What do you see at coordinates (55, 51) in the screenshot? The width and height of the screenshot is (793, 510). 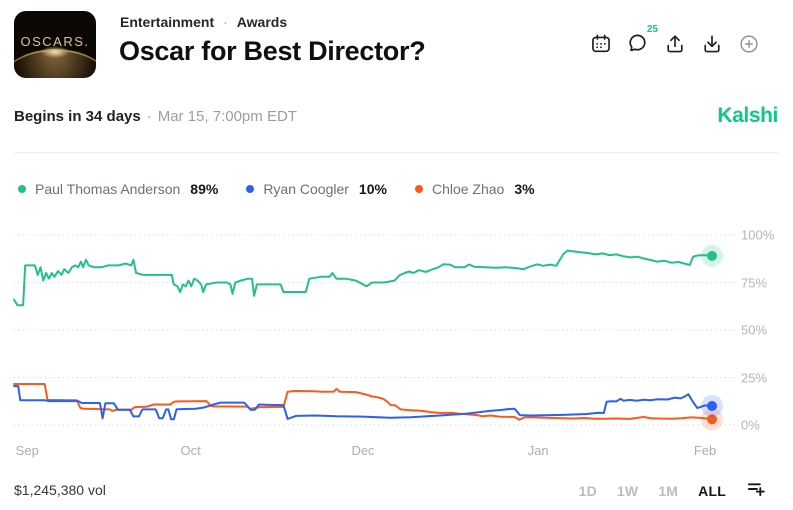 I see `logo-glow` at bounding box center [55, 51].